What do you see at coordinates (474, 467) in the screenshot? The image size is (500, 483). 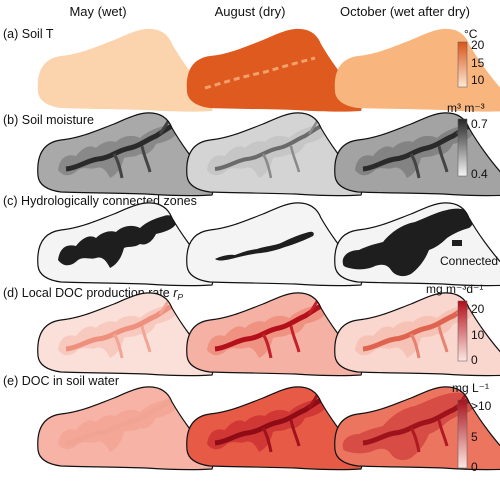 I see `colorbar-e-tick-0: 0` at bounding box center [474, 467].